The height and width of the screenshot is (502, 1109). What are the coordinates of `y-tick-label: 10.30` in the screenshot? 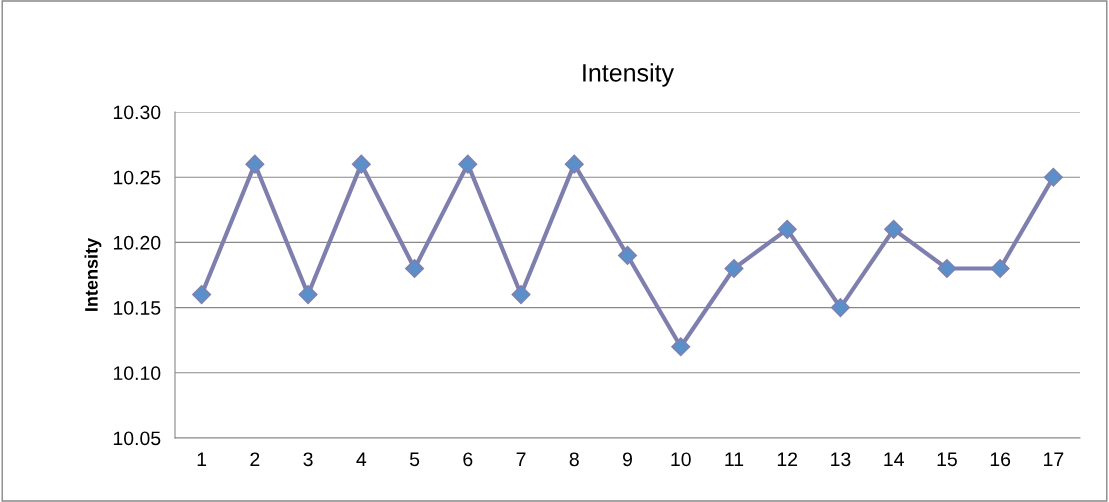 It's located at (137, 112).